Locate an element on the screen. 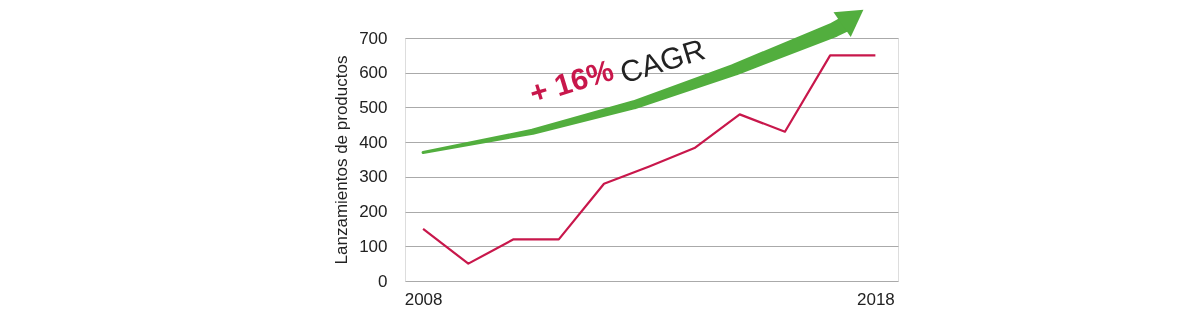  y-tick-label: 600 is located at coordinates (373, 73).